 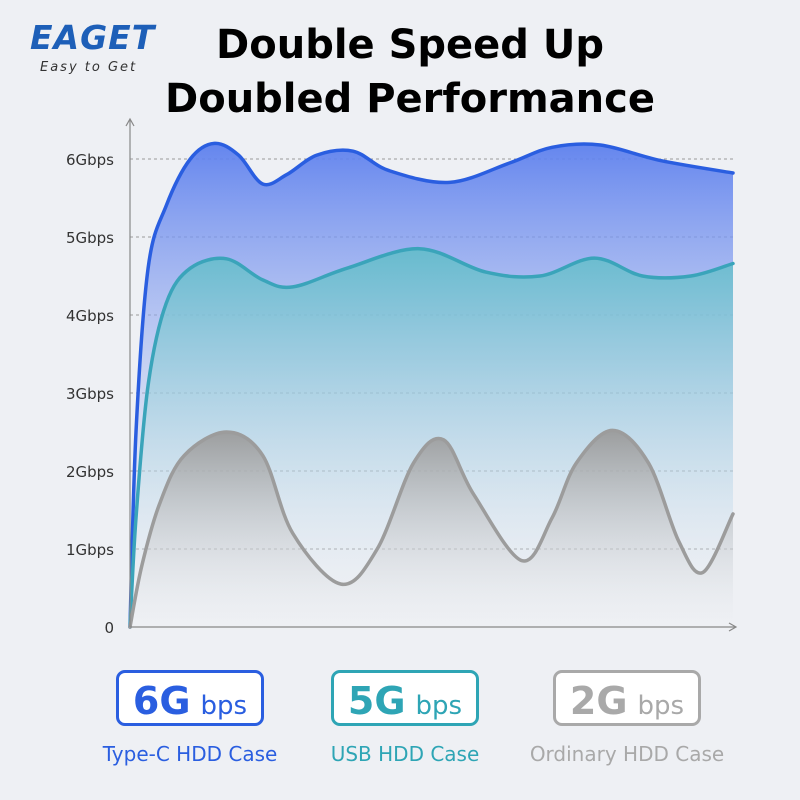 I want to click on badge-type-c-box: 6G bps, so click(x=190, y=698).